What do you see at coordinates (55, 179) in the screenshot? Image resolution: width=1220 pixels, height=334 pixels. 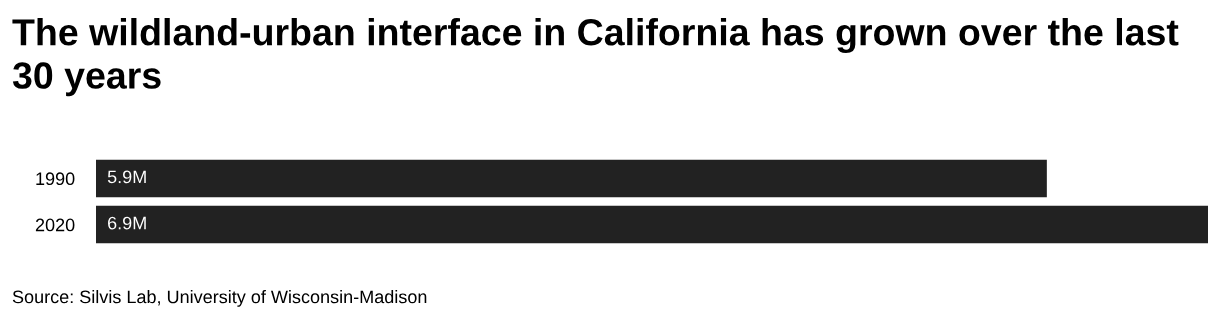 I see `y-tick-label: 1990` at bounding box center [55, 179].